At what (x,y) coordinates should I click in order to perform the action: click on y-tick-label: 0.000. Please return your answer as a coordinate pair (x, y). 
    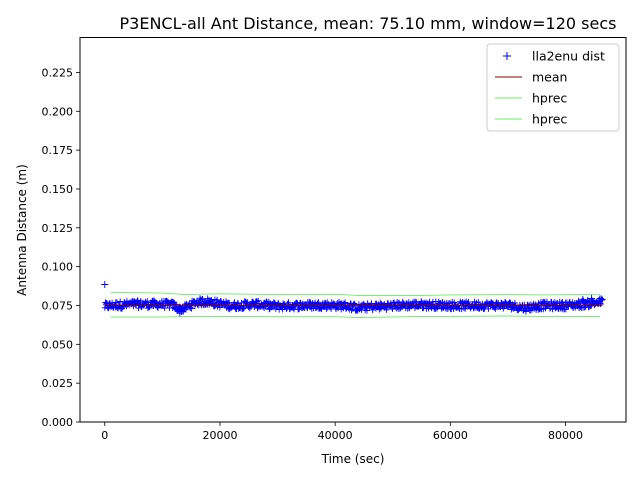
    Looking at the image, I should click on (58, 422).